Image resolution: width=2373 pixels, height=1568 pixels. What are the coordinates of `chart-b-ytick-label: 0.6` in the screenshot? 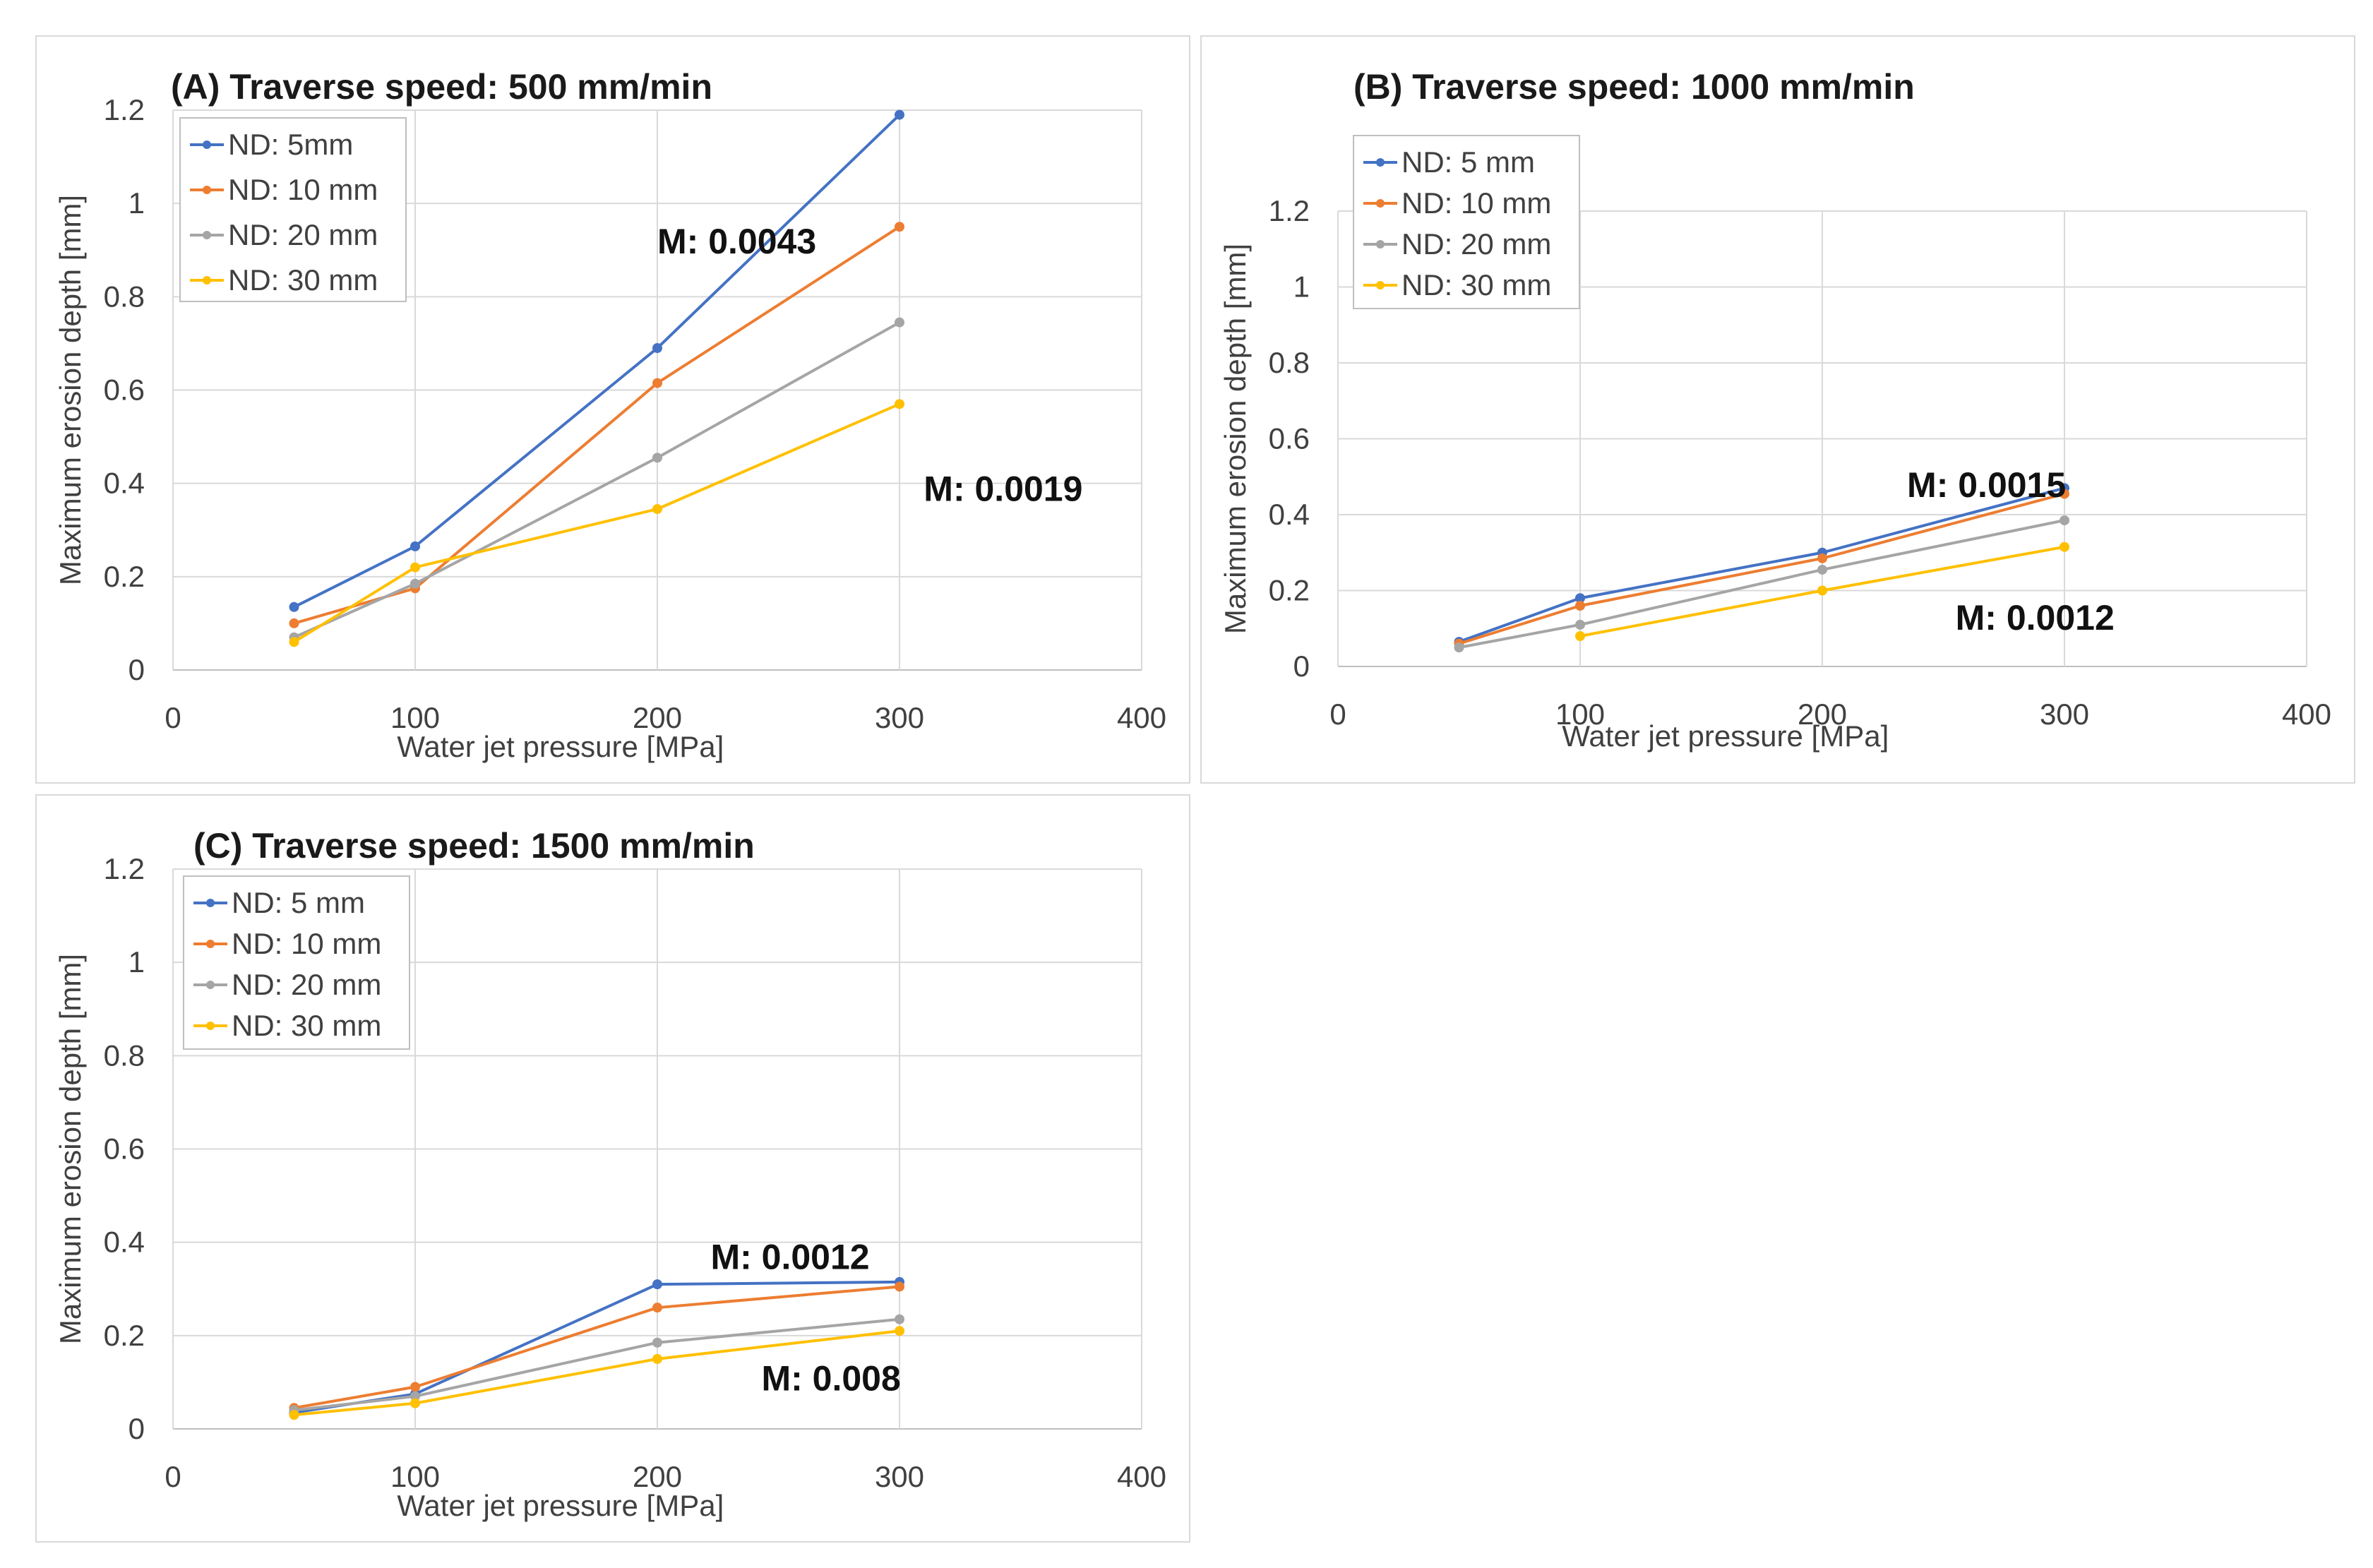 It's located at (1289, 438).